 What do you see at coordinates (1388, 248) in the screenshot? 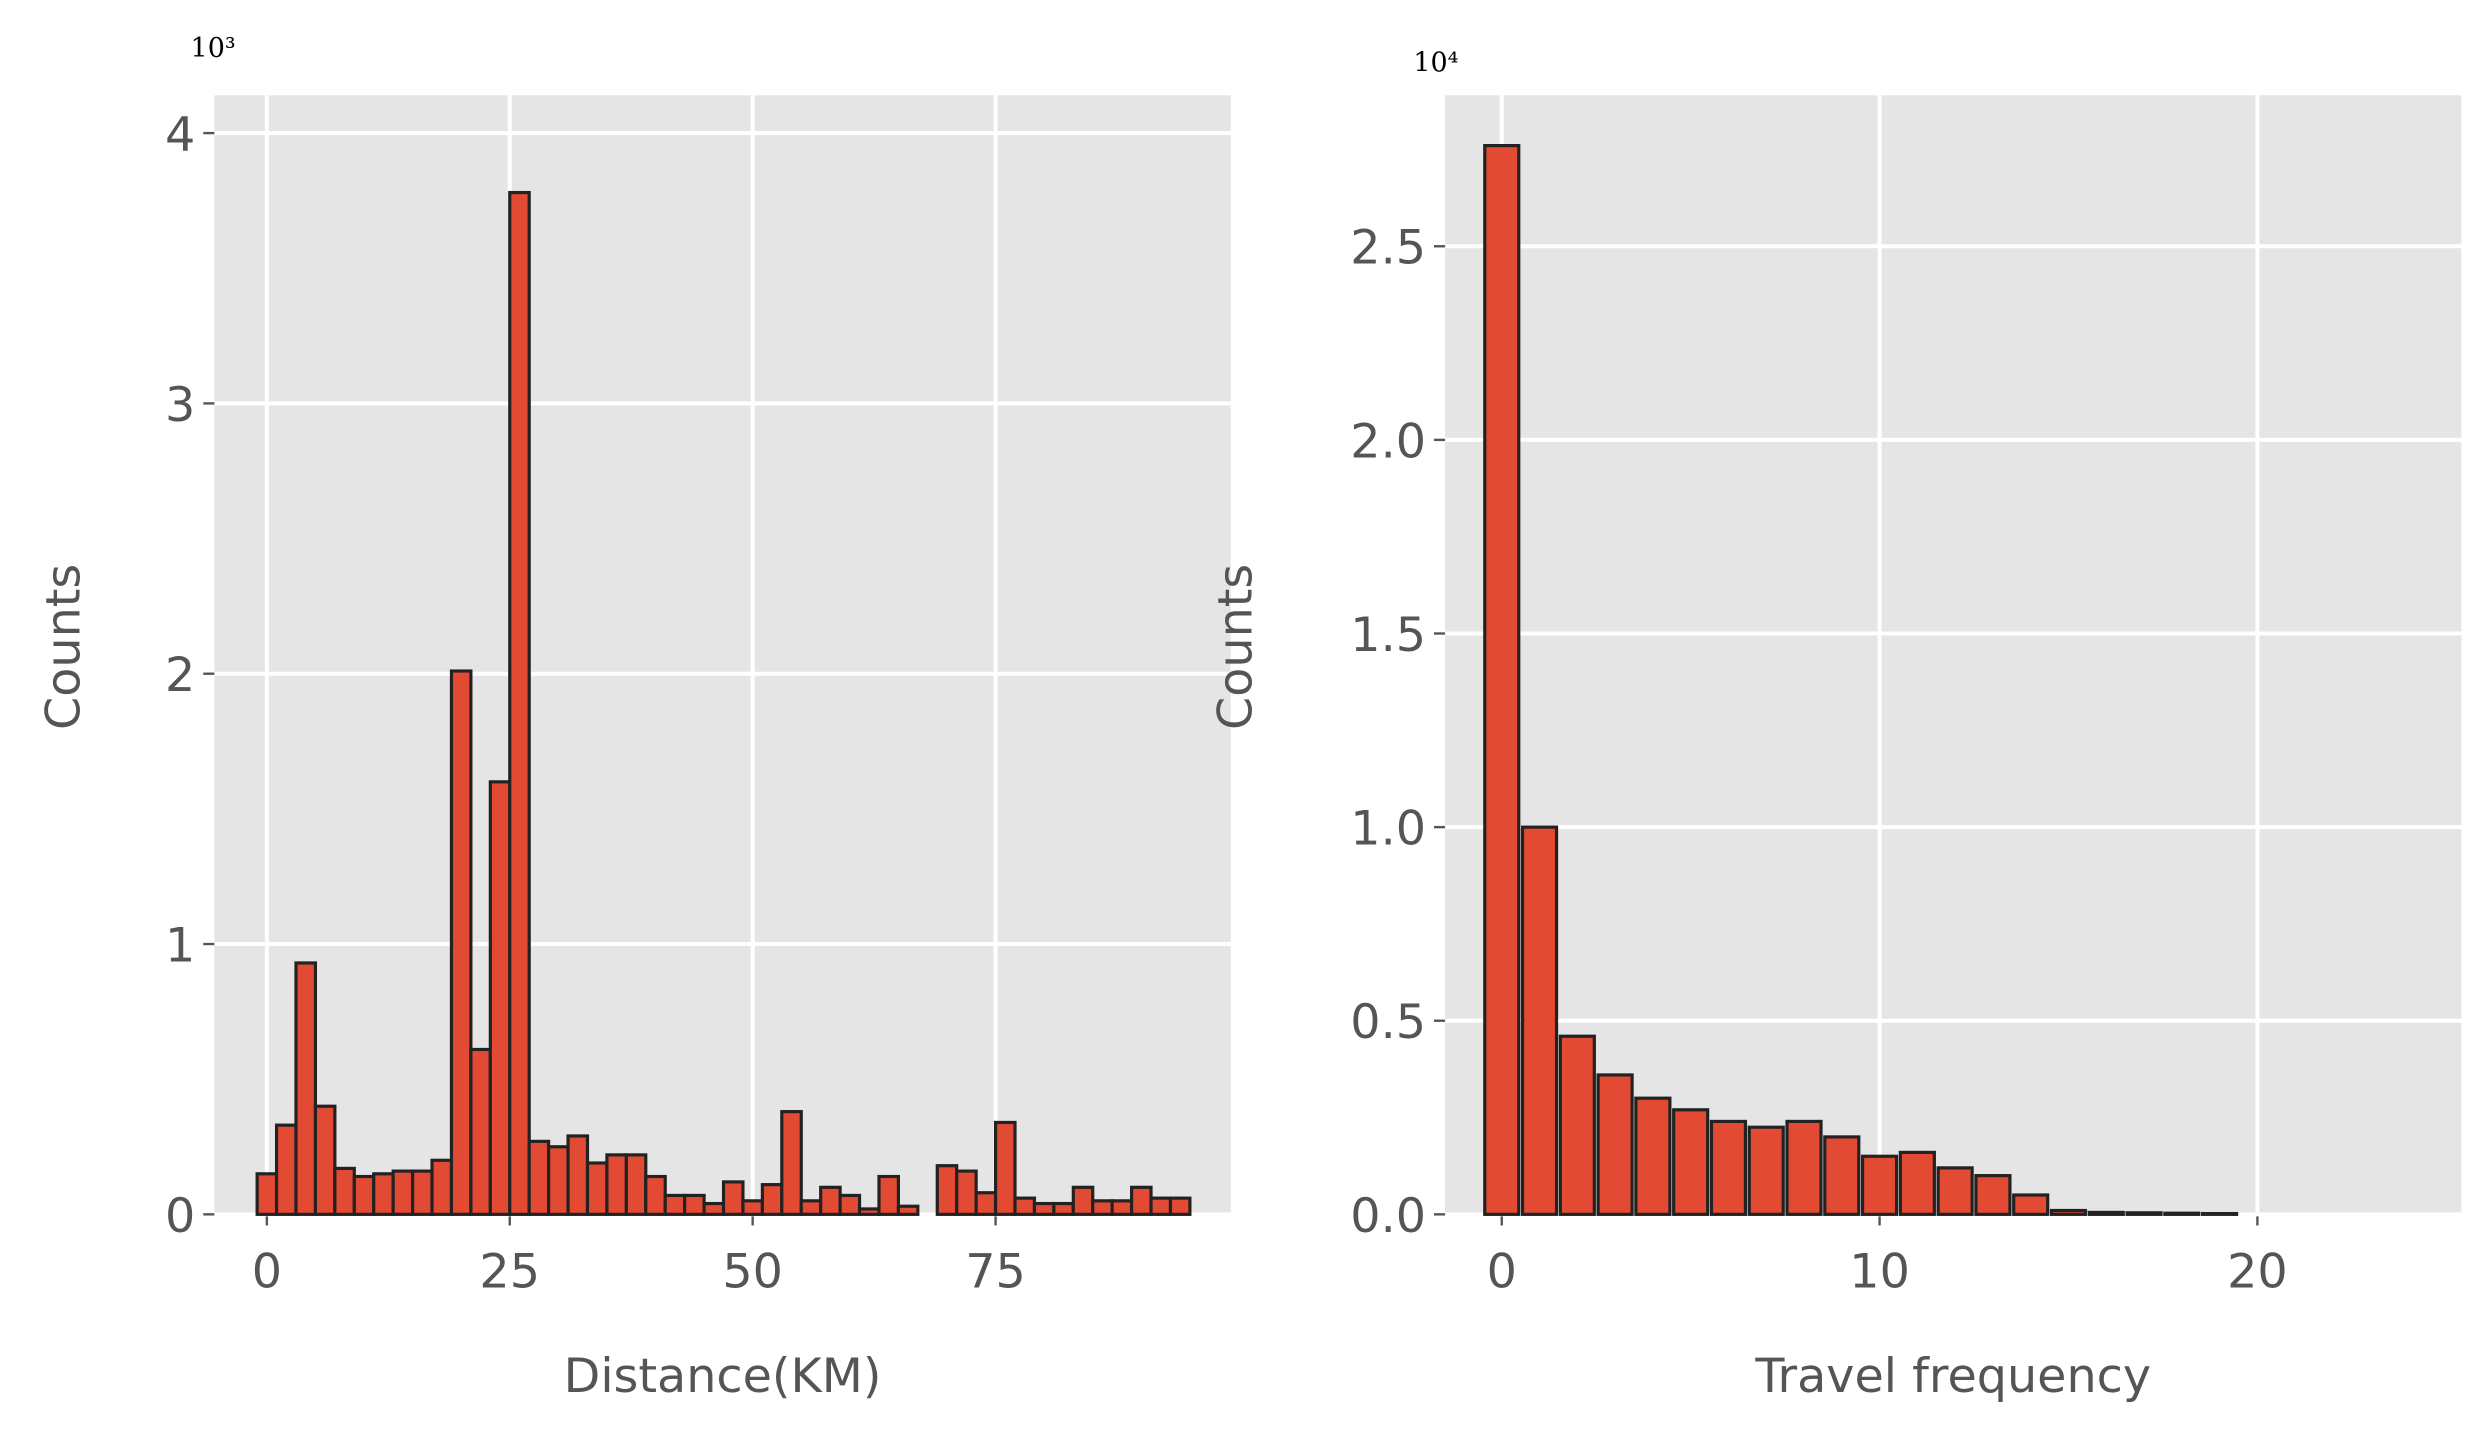
I see `y-tick-label: 2.5` at bounding box center [1388, 248].